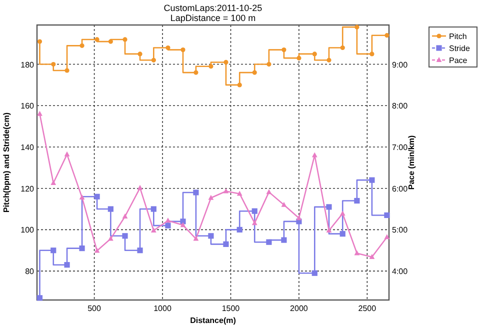 The height and width of the screenshot is (329, 480). Describe the element at coordinates (400, 271) in the screenshot. I see `y2-tick-label: 4:00` at that location.